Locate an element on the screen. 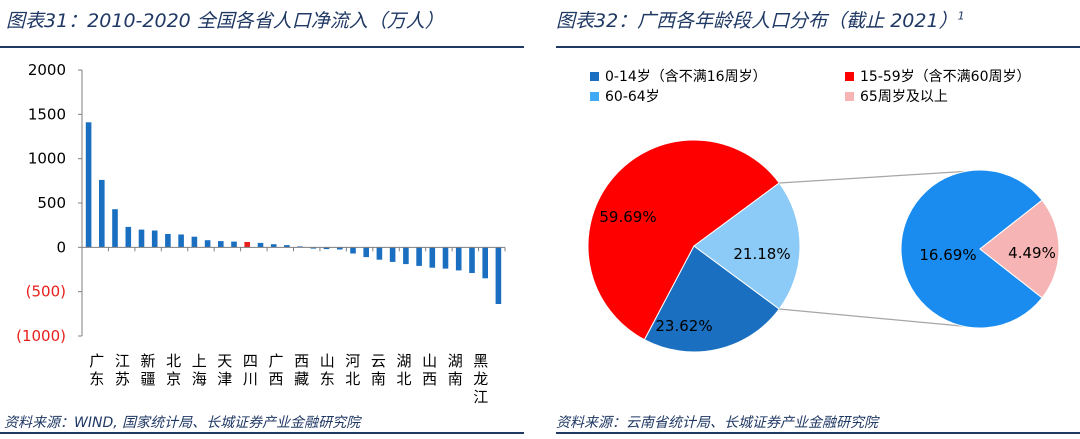  x-category-label: 广东 is located at coordinates (96, 370).